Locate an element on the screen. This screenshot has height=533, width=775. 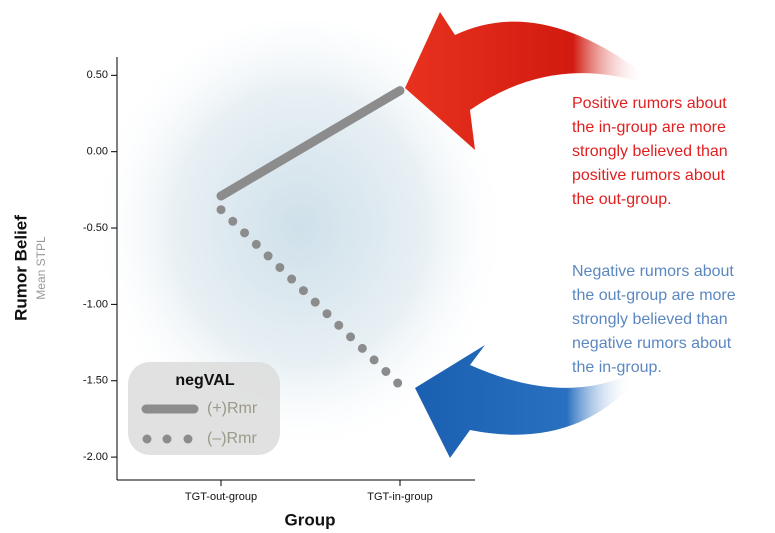
legend-box is located at coordinates (204, 408).